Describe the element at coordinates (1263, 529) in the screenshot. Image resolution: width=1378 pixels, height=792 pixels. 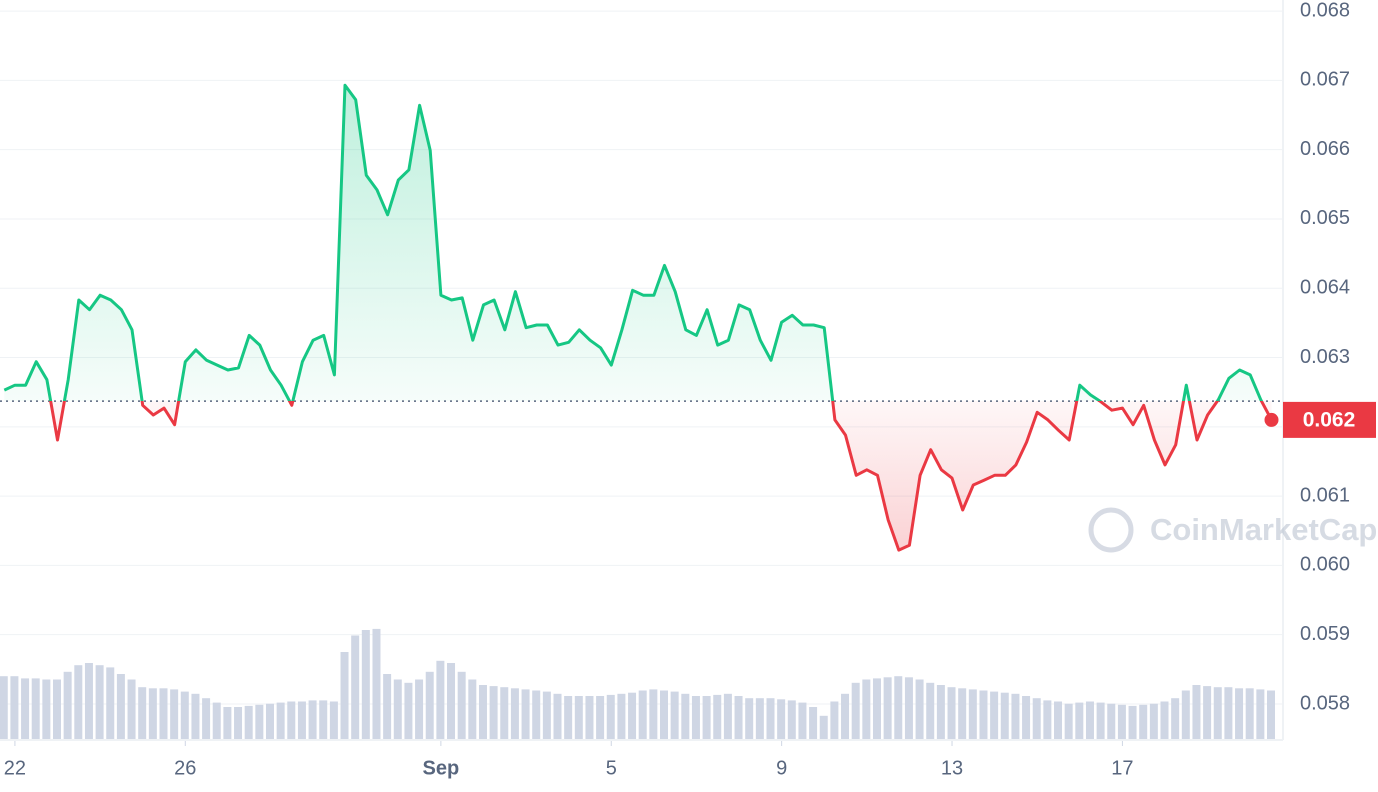
I see `watermark-text: CoinMarketCap` at that location.